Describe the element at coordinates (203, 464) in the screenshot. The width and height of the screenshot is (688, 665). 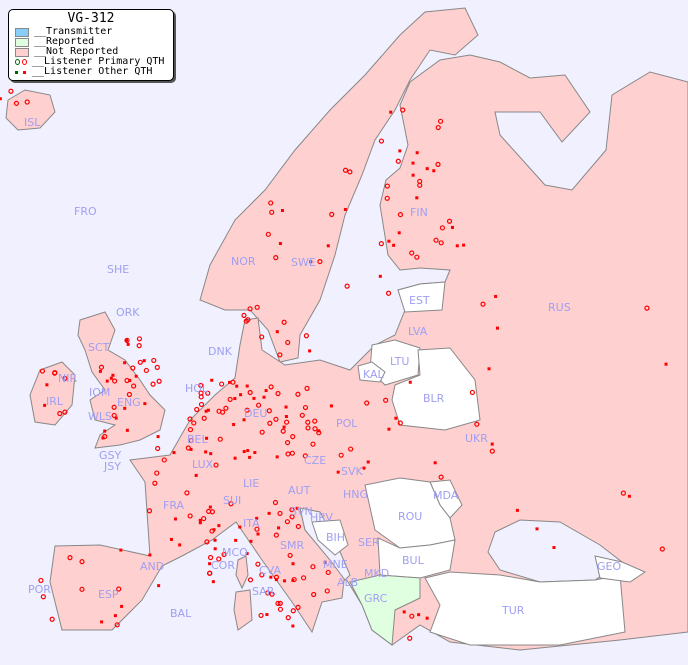
I see `country-label-lux: LUX` at that location.